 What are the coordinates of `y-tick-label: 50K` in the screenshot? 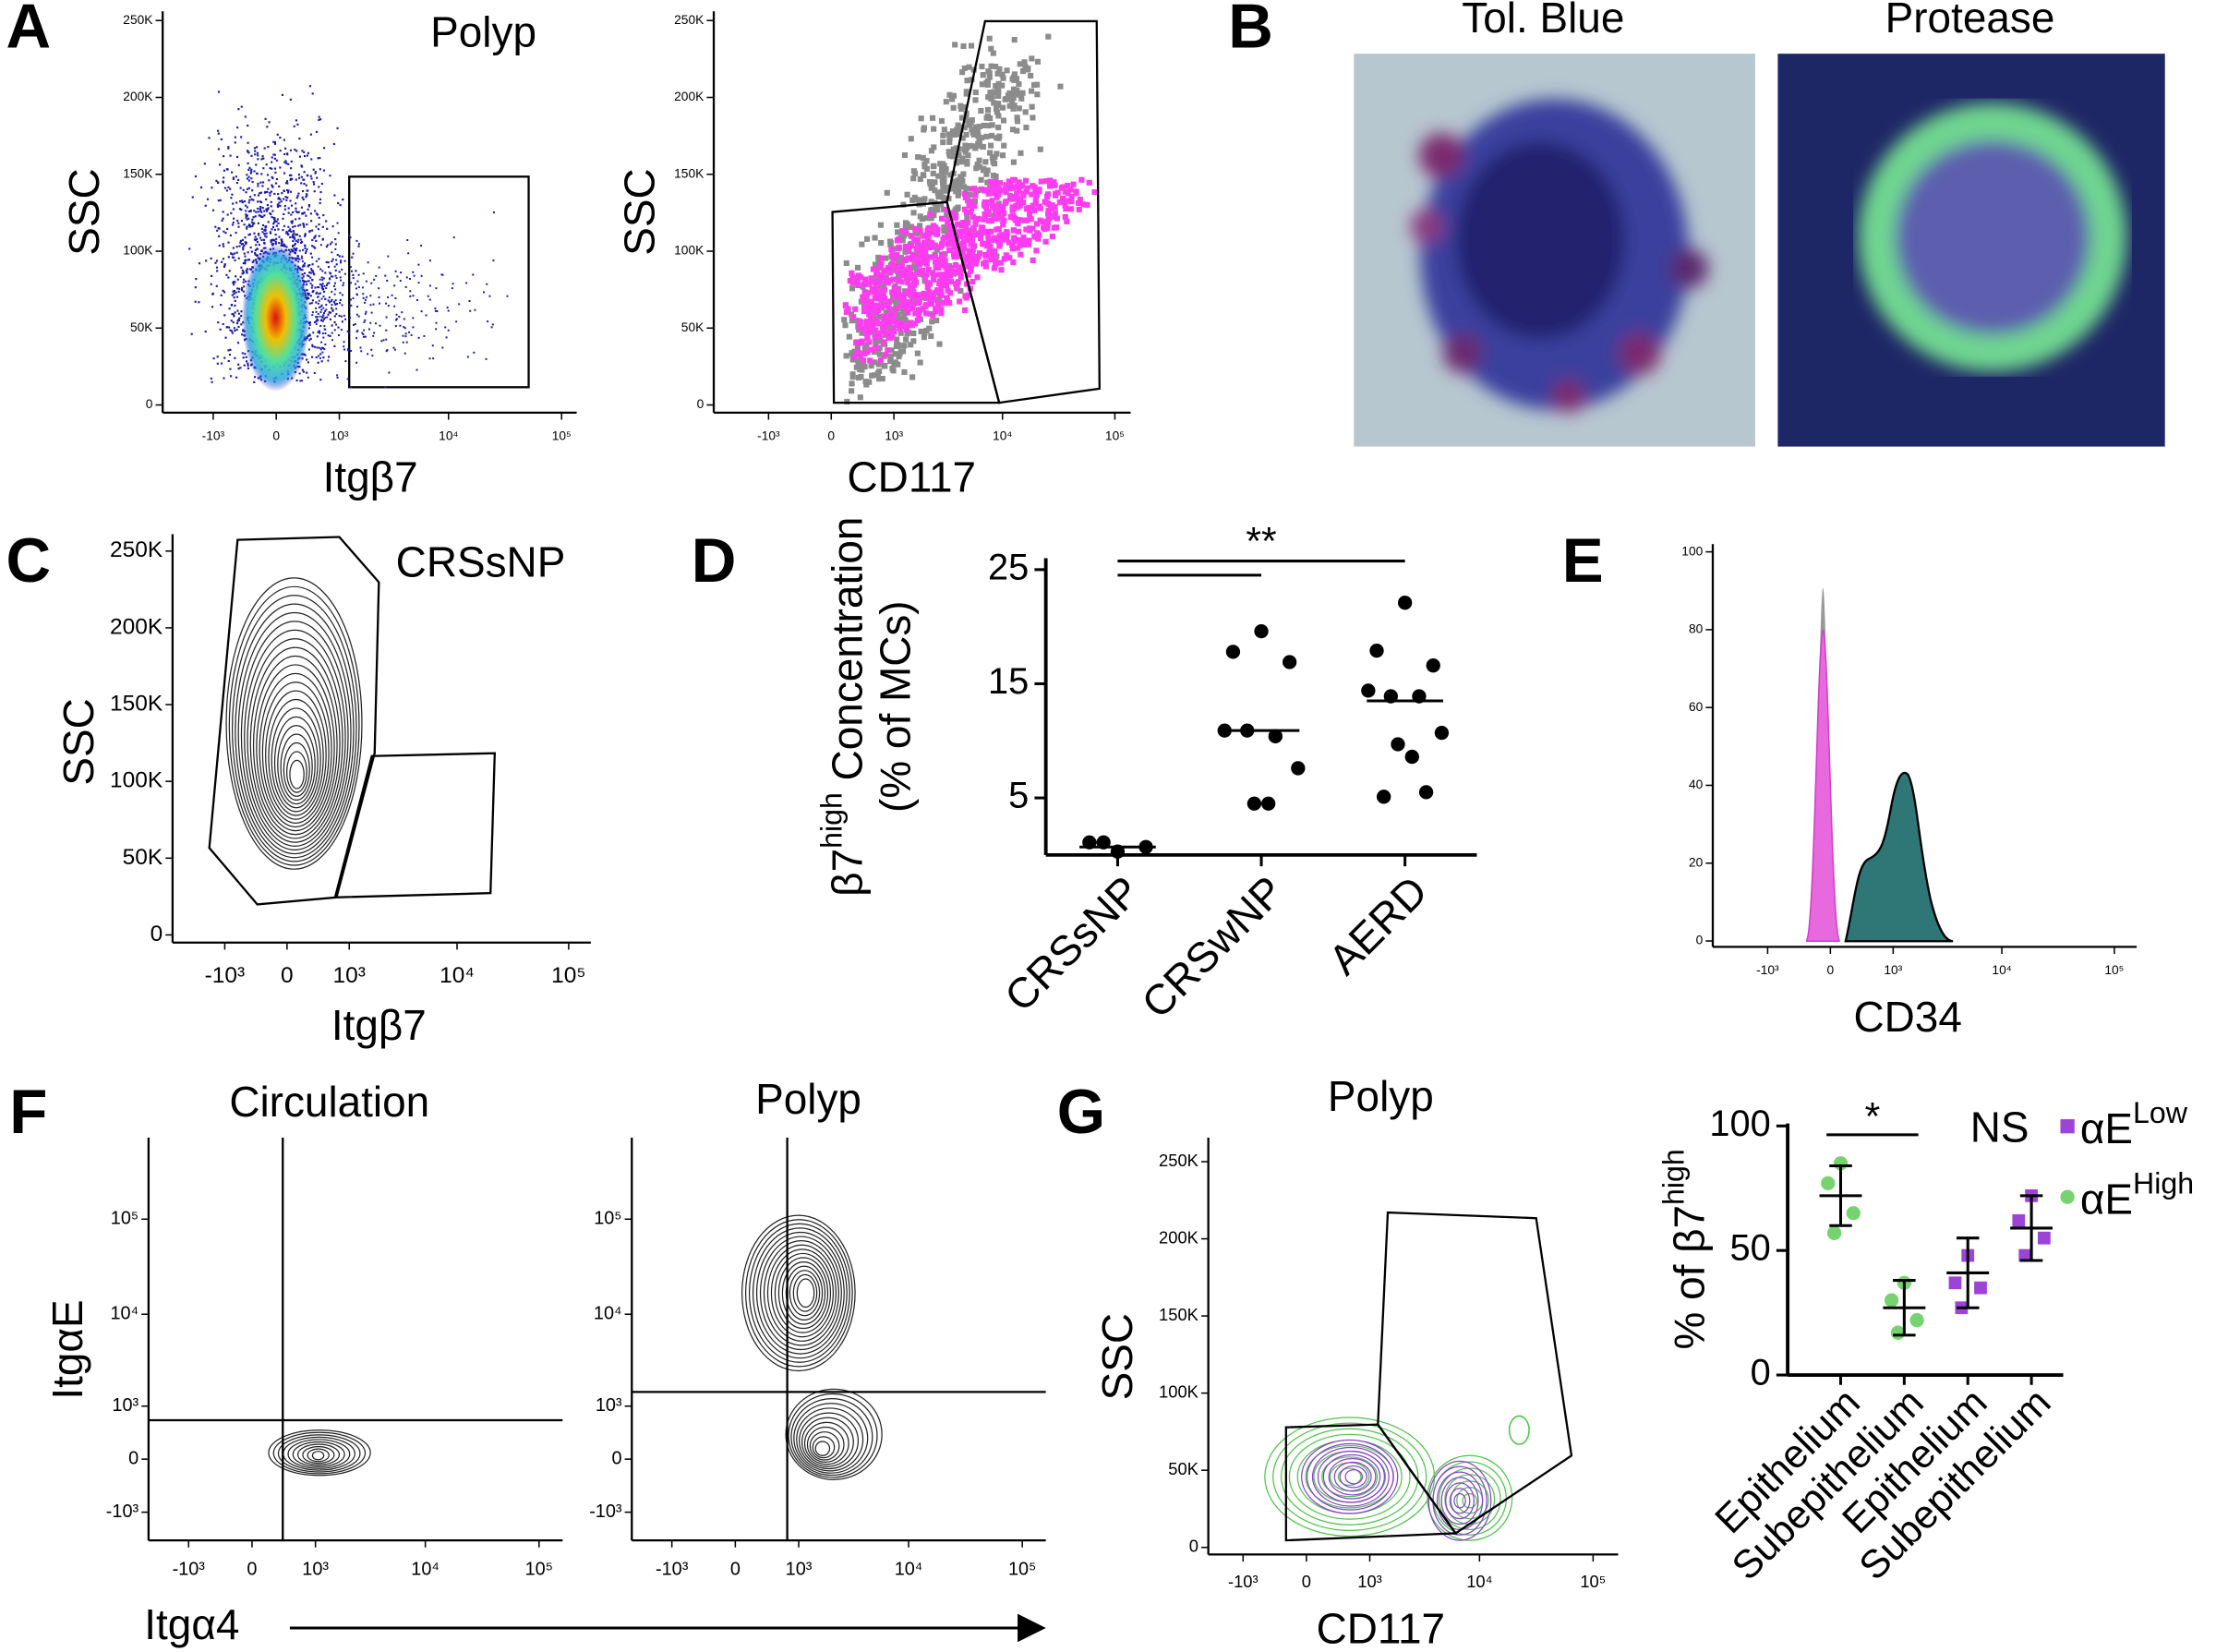 It's located at (143, 857).